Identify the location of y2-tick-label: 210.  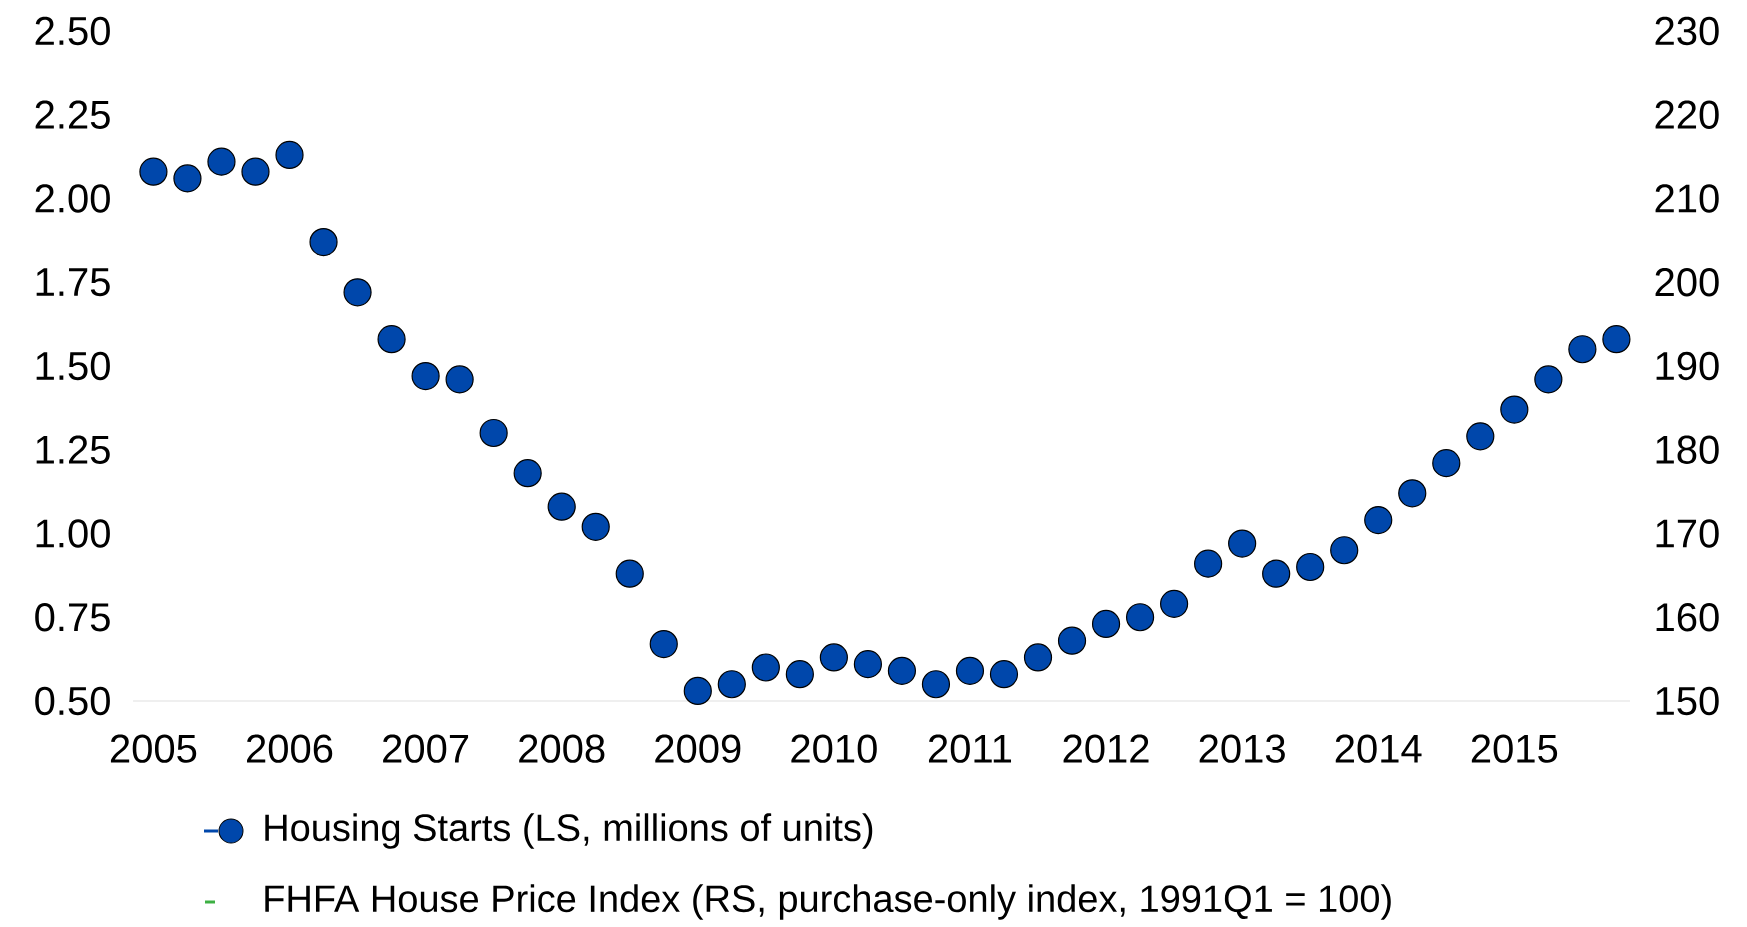
(1687, 198).